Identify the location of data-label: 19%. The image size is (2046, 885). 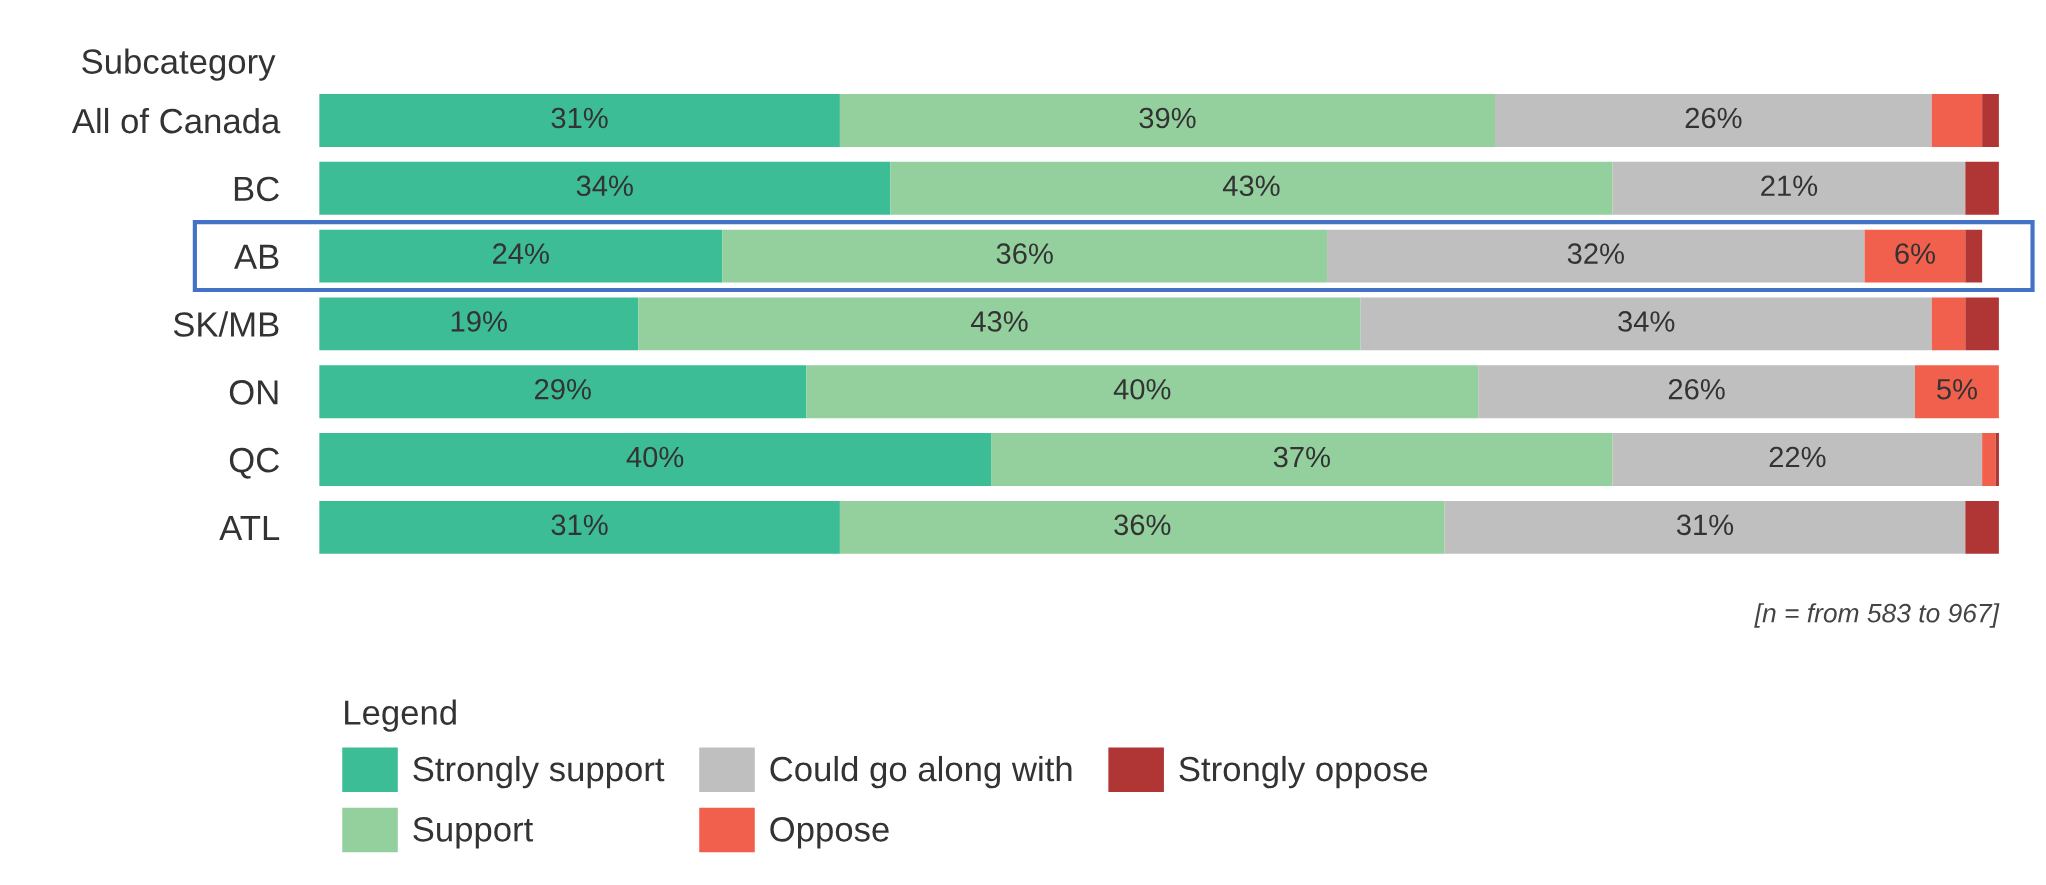
(479, 321).